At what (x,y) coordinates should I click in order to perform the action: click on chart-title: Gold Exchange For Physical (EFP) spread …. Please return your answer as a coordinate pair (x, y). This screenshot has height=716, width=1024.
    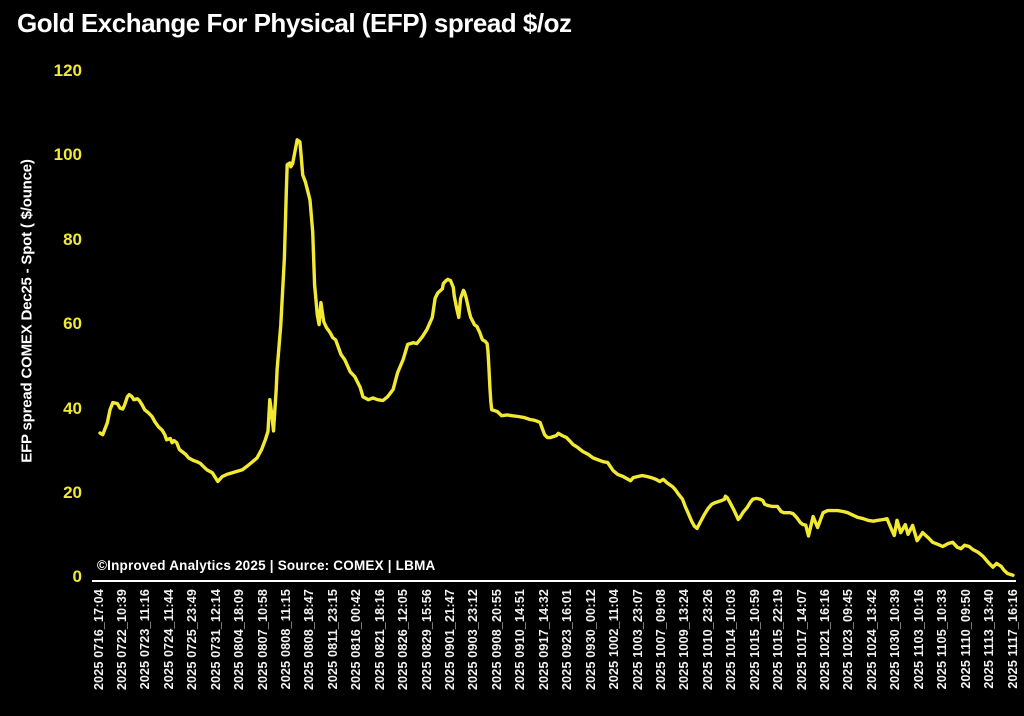
    Looking at the image, I should click on (294, 23).